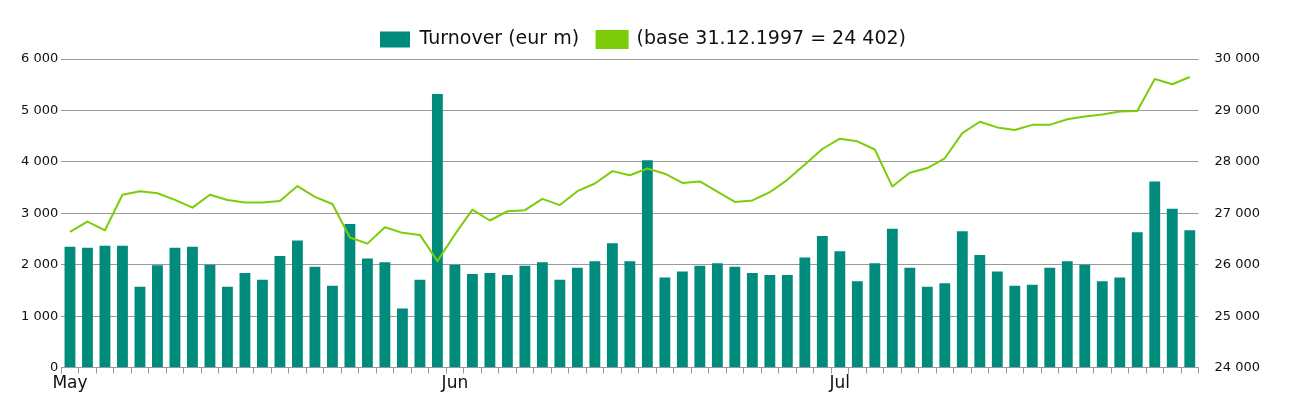 The image size is (1299, 404). What do you see at coordinates (1237, 58) in the screenshot?
I see `y2-tick-label: 30 000` at bounding box center [1237, 58].